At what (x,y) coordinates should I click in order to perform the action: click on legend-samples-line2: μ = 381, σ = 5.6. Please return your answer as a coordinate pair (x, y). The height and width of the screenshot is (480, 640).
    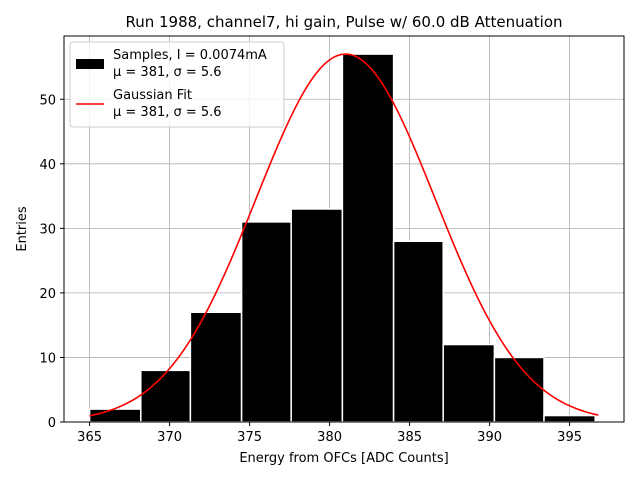
    Looking at the image, I should click on (167, 72).